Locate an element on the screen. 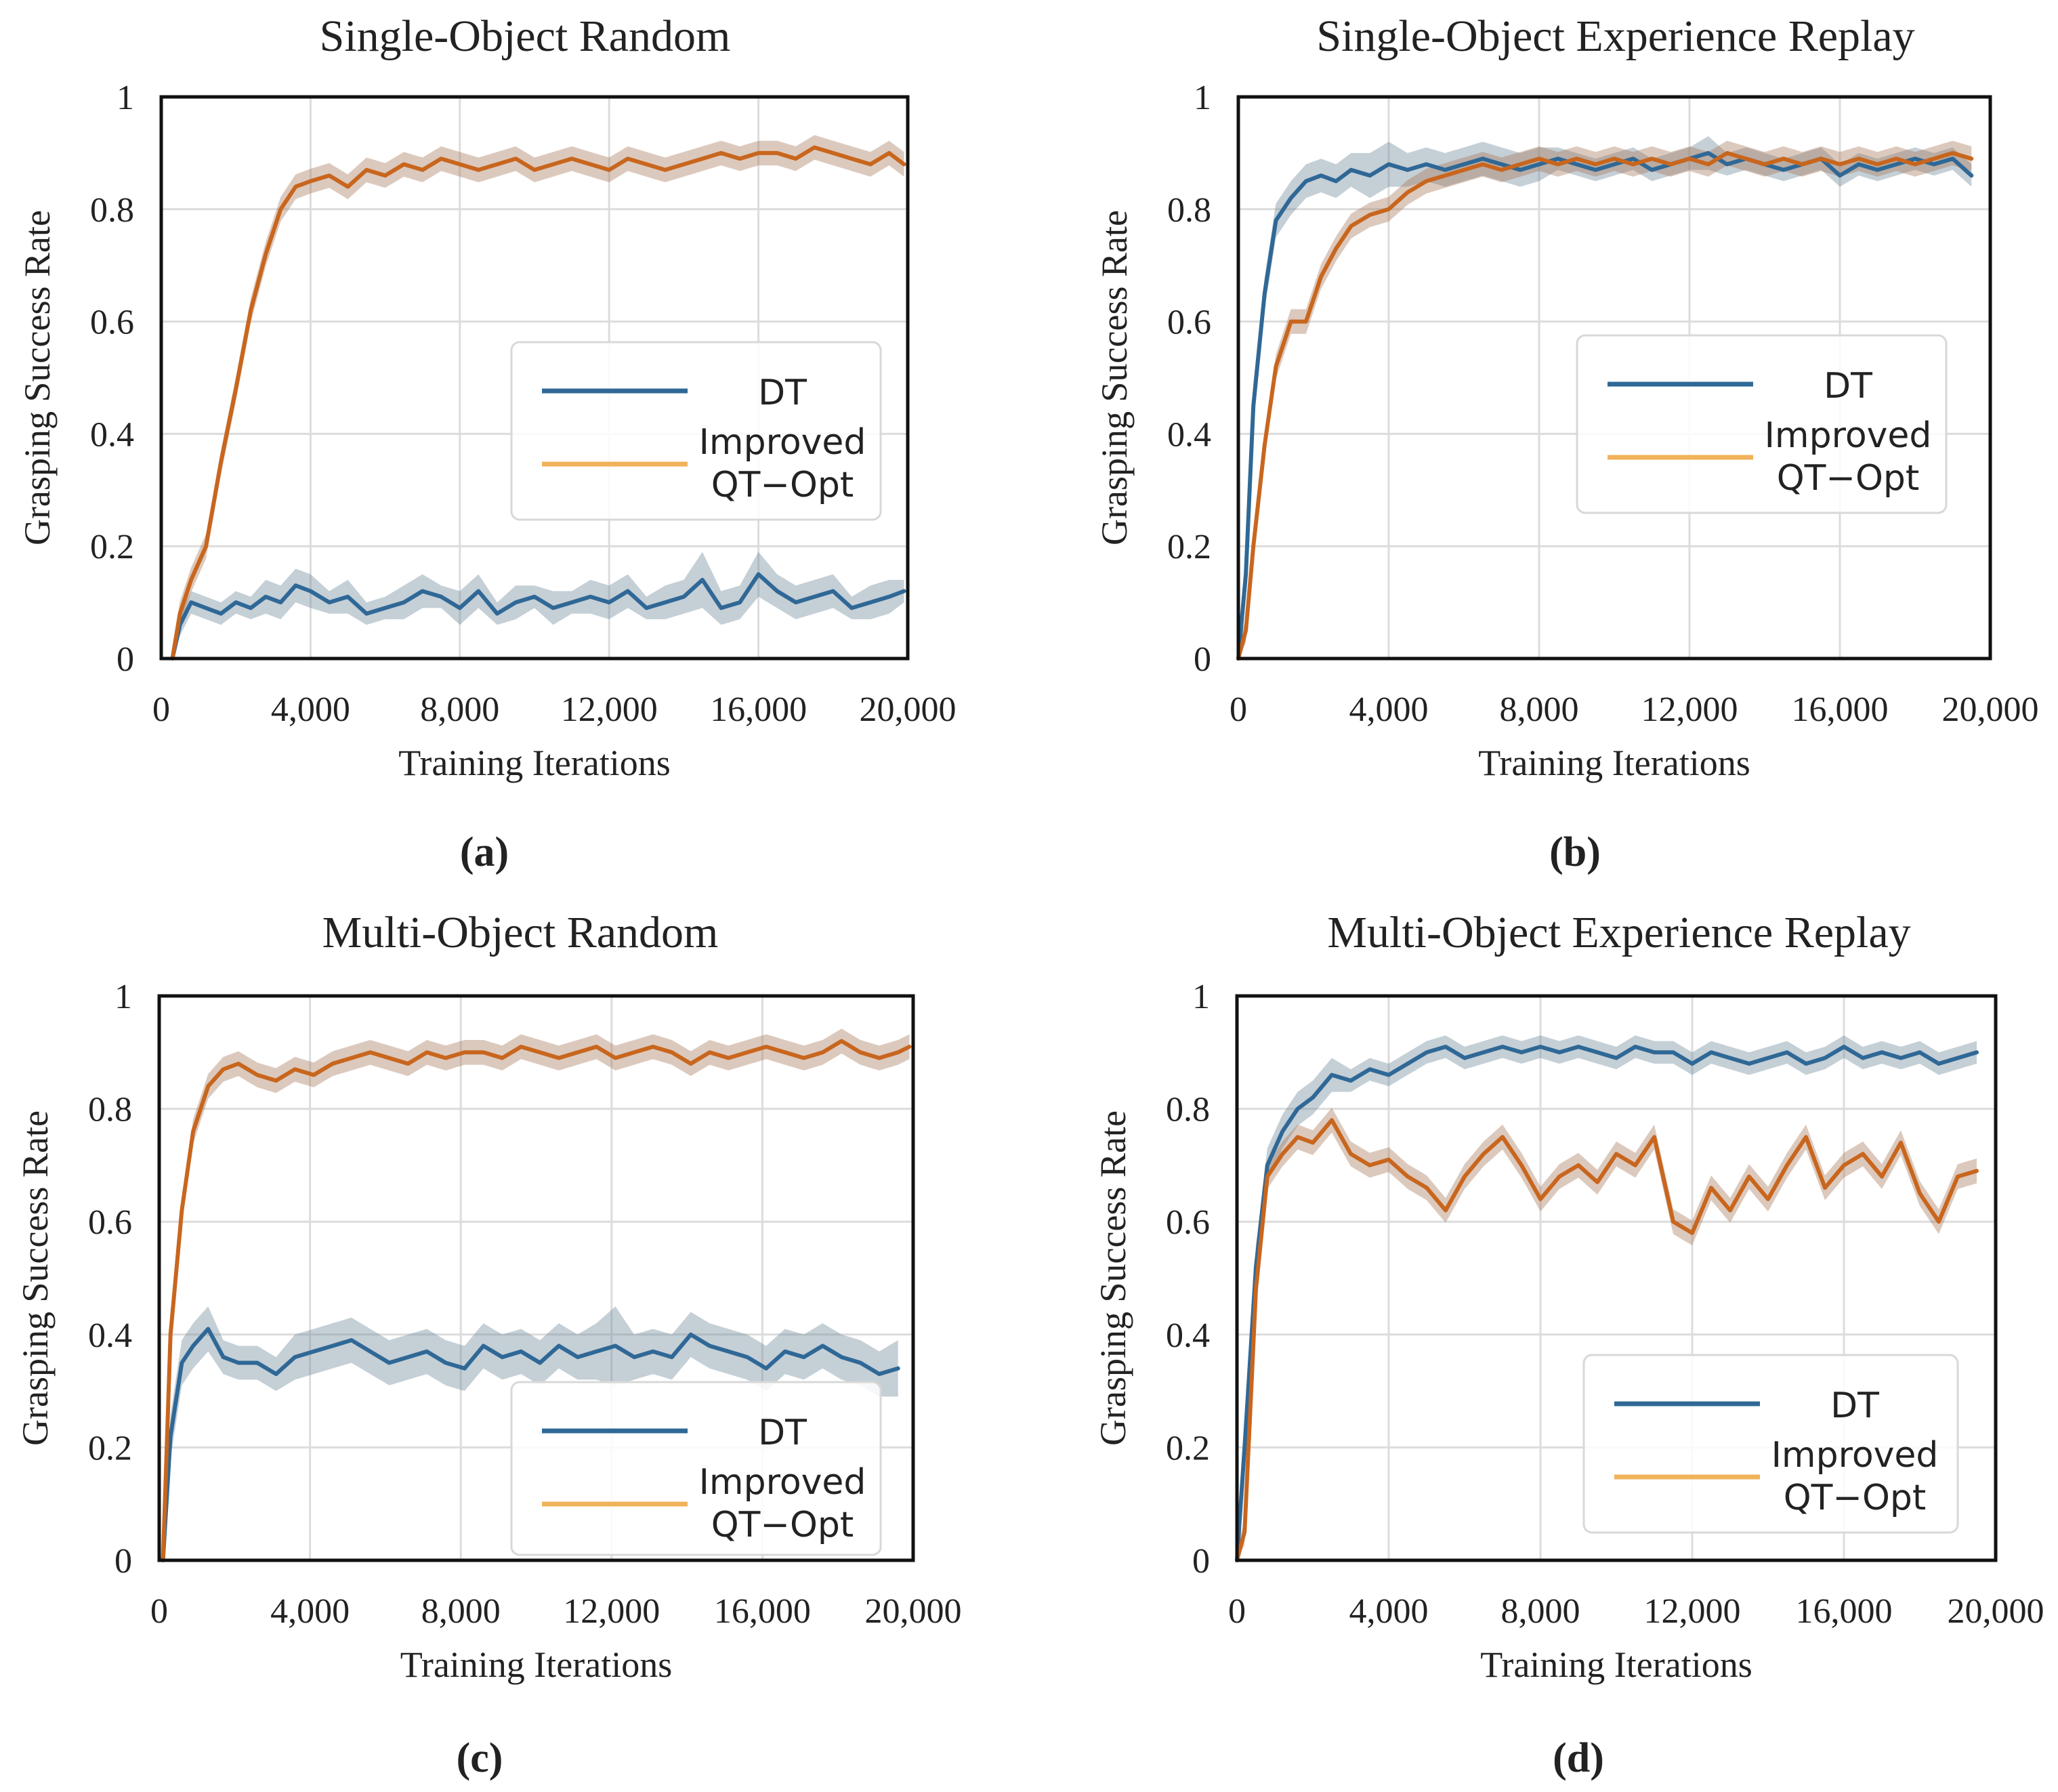  panel-label: (a) is located at coordinates (484, 852).